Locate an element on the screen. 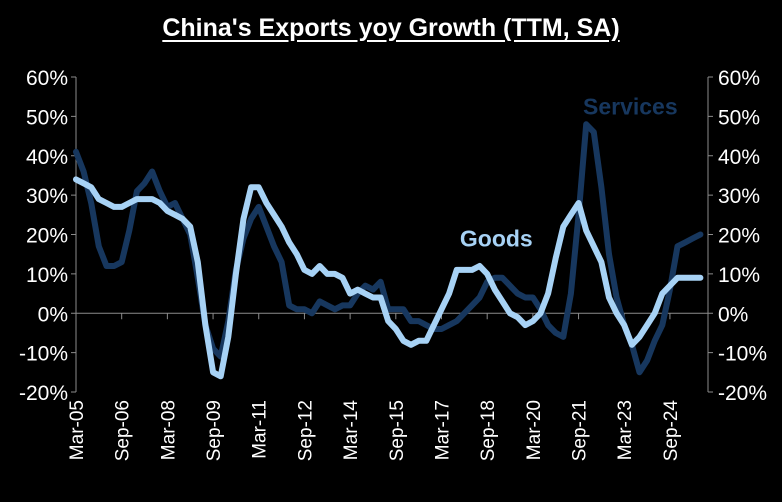 The width and height of the screenshot is (782, 502). y-tick-label-left: -20% is located at coordinates (43, 393).